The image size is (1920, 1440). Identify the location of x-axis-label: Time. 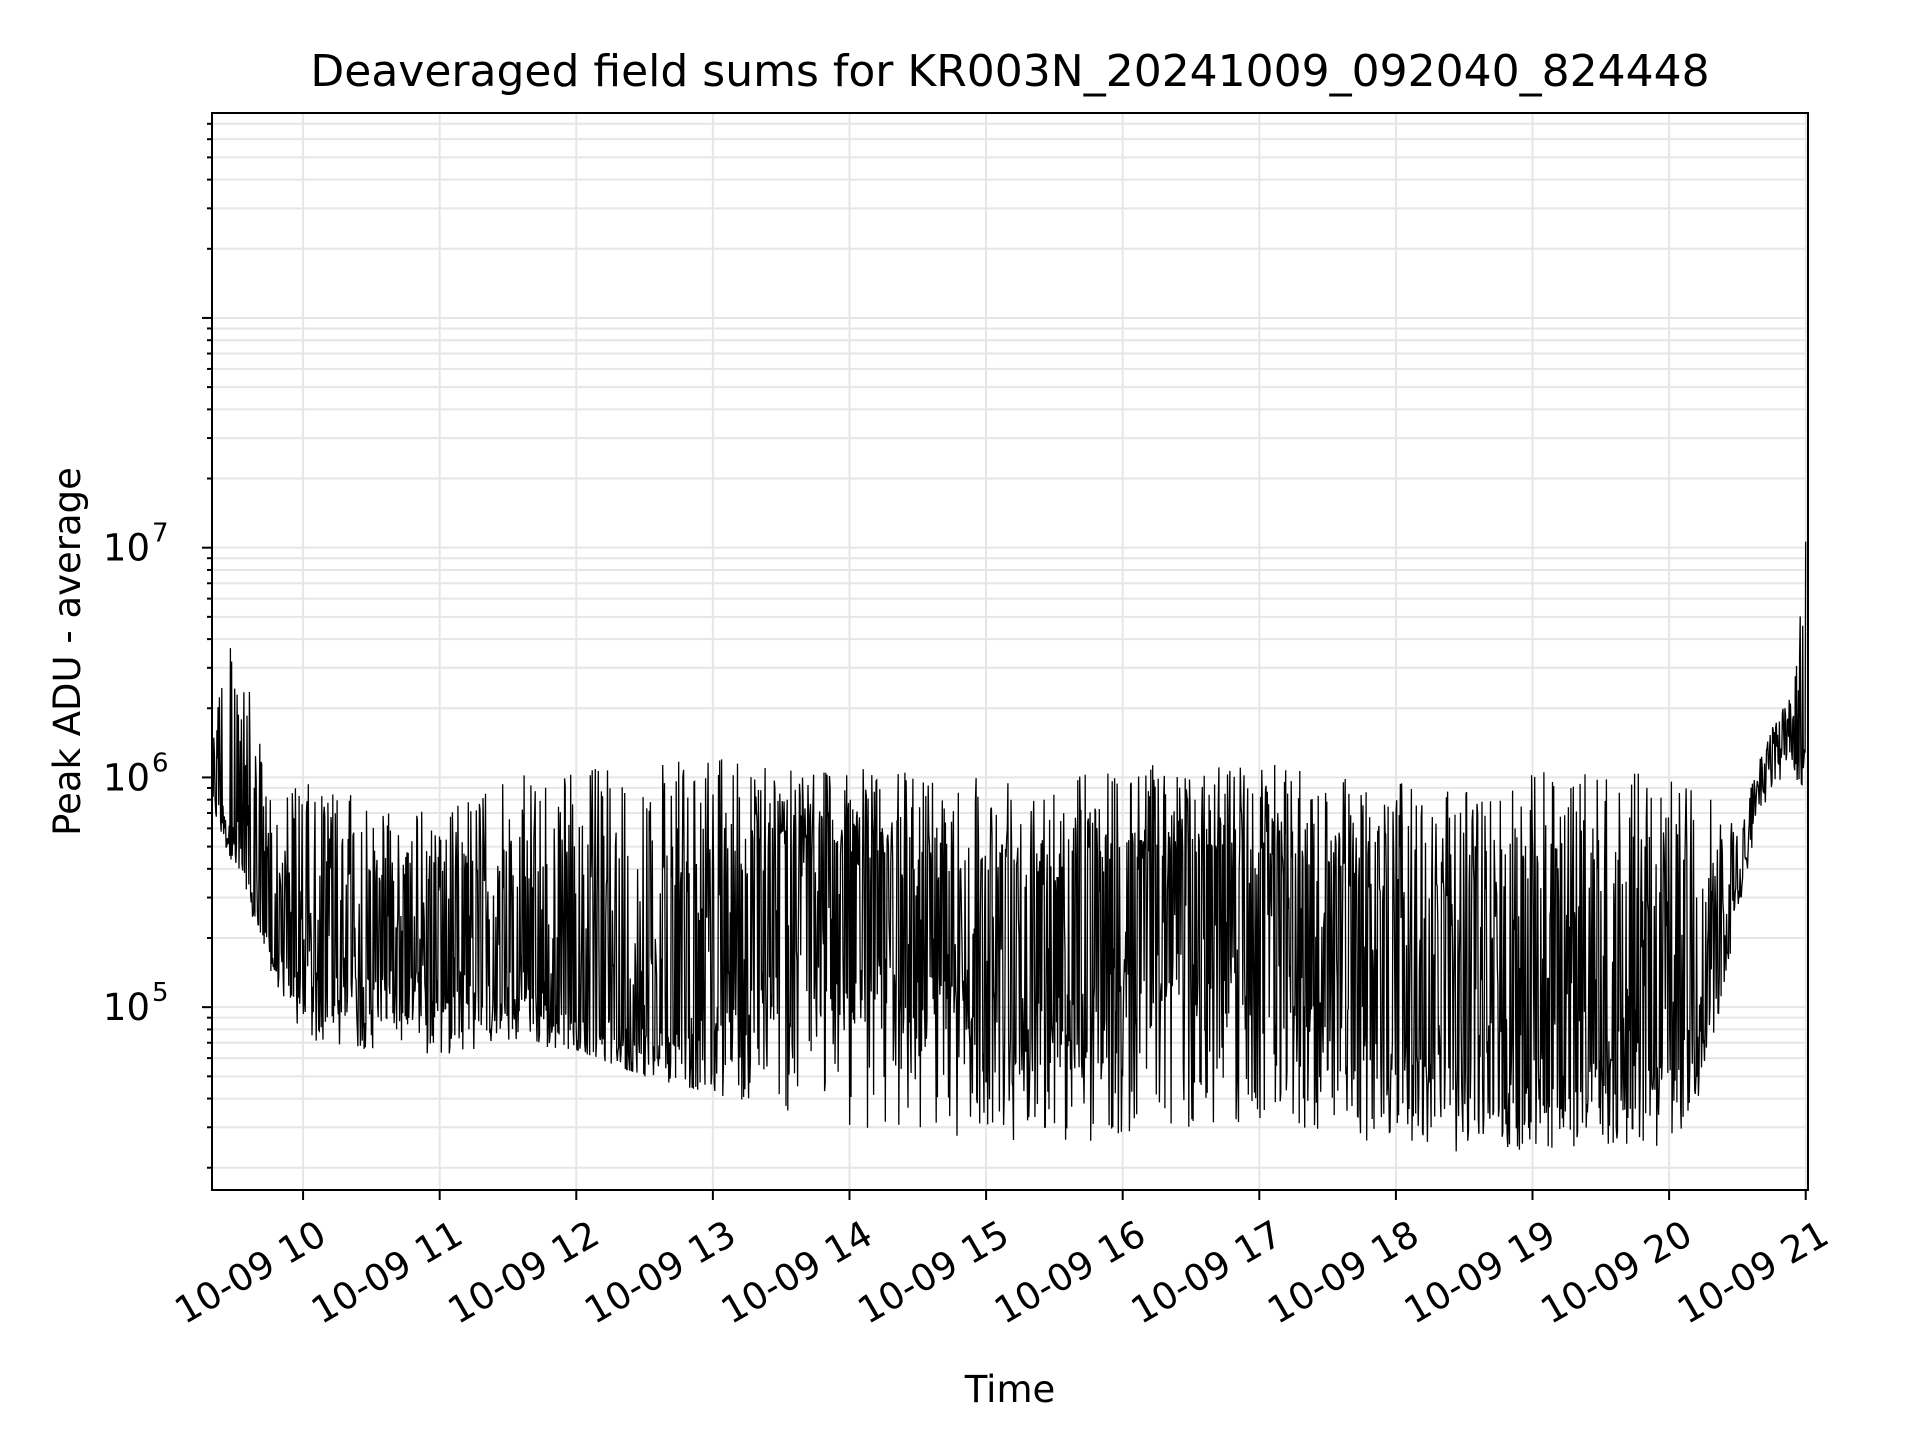
(1010, 1389).